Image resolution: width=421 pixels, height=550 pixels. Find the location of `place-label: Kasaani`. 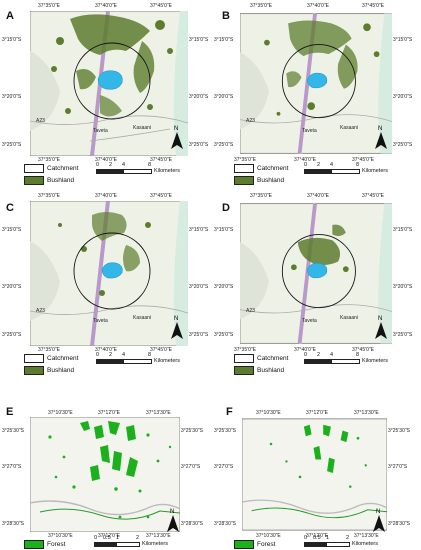

place-label: Kasaani is located at coordinates (349, 128).